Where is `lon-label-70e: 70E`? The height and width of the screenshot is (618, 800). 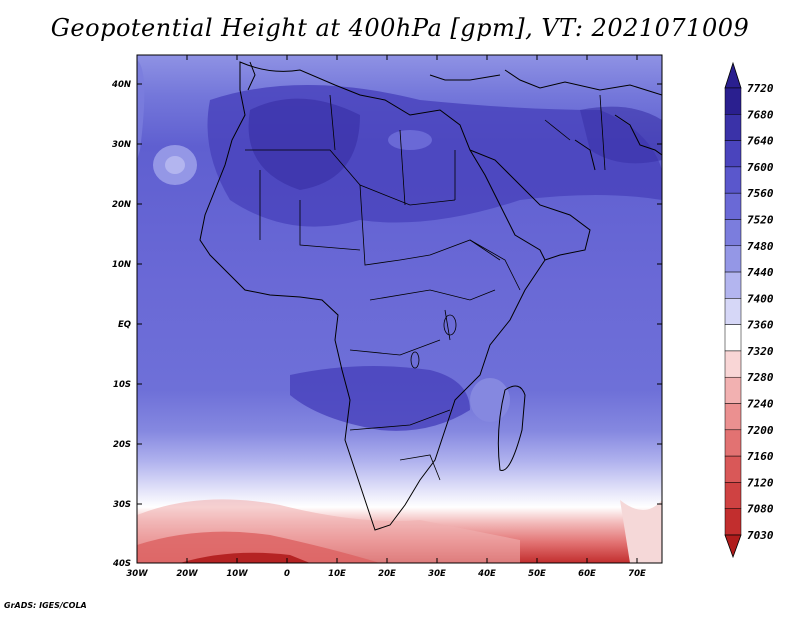
lon-label-70e: 70E is located at coordinates (637, 574).